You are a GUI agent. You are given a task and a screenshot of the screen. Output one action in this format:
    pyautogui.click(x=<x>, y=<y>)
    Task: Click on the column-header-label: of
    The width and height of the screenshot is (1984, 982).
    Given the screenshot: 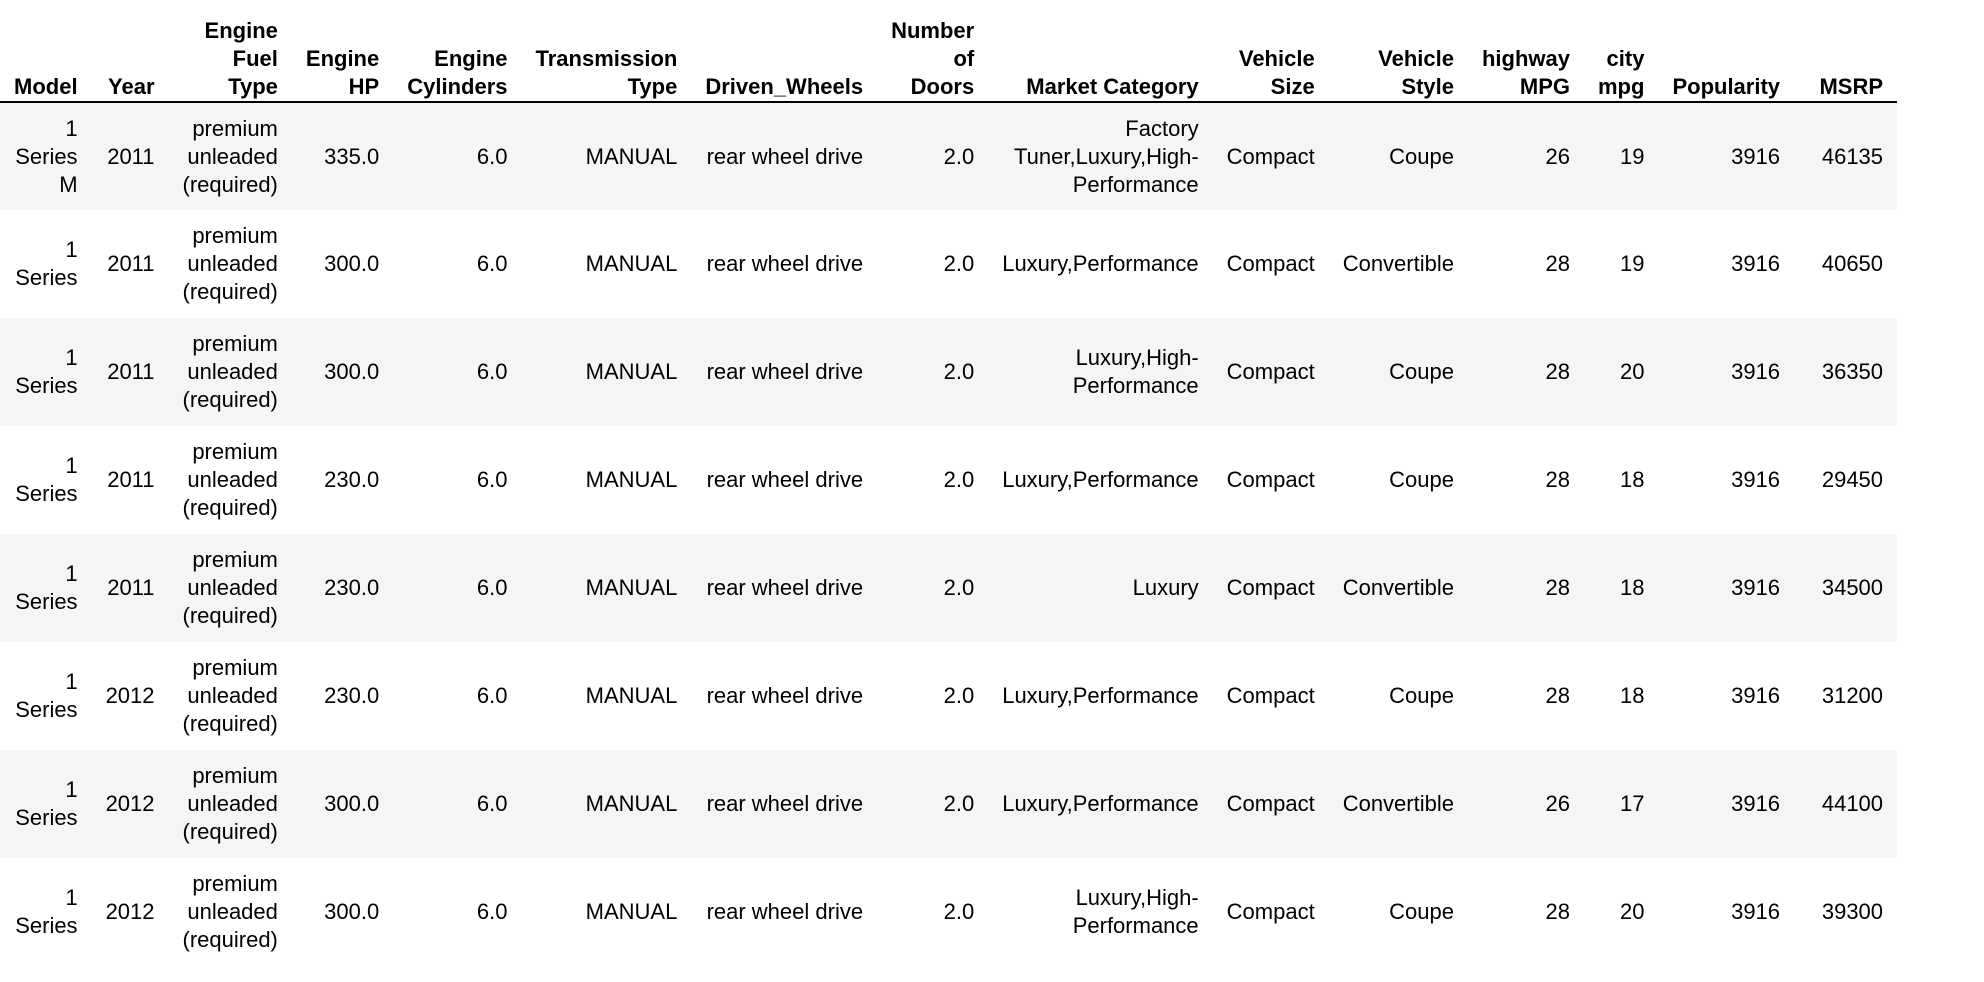 What is the action you would take?
    pyautogui.click(x=964, y=58)
    